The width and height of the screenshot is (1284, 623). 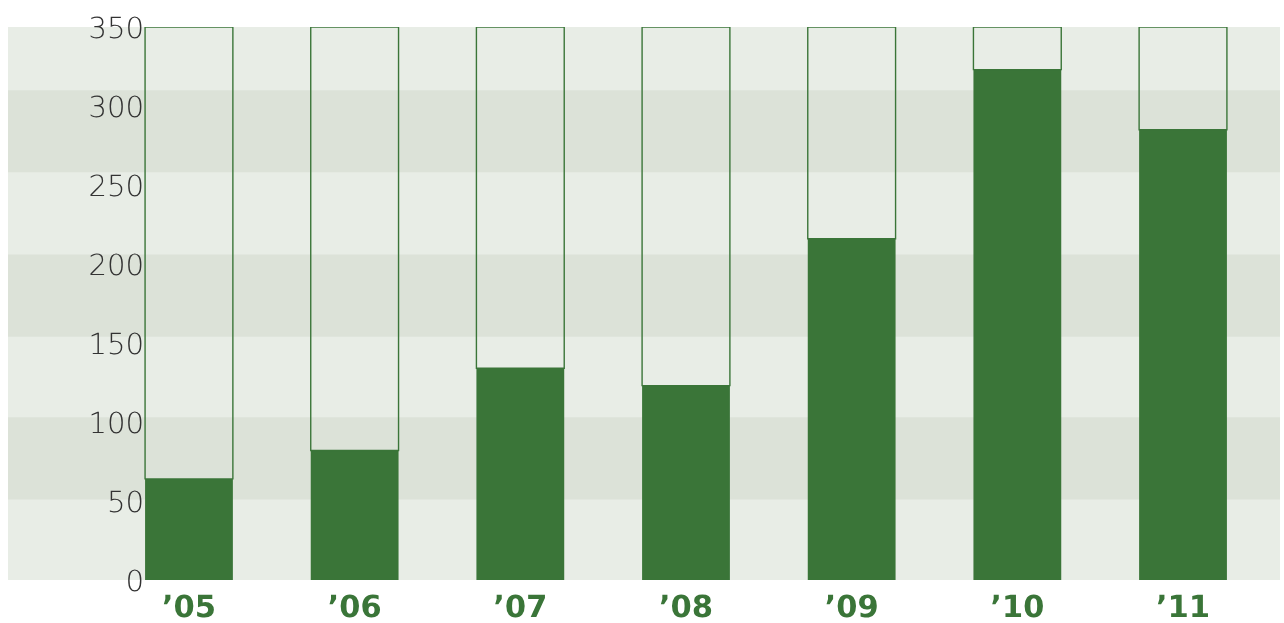 I want to click on y-tick-label: 100, so click(x=116, y=422).